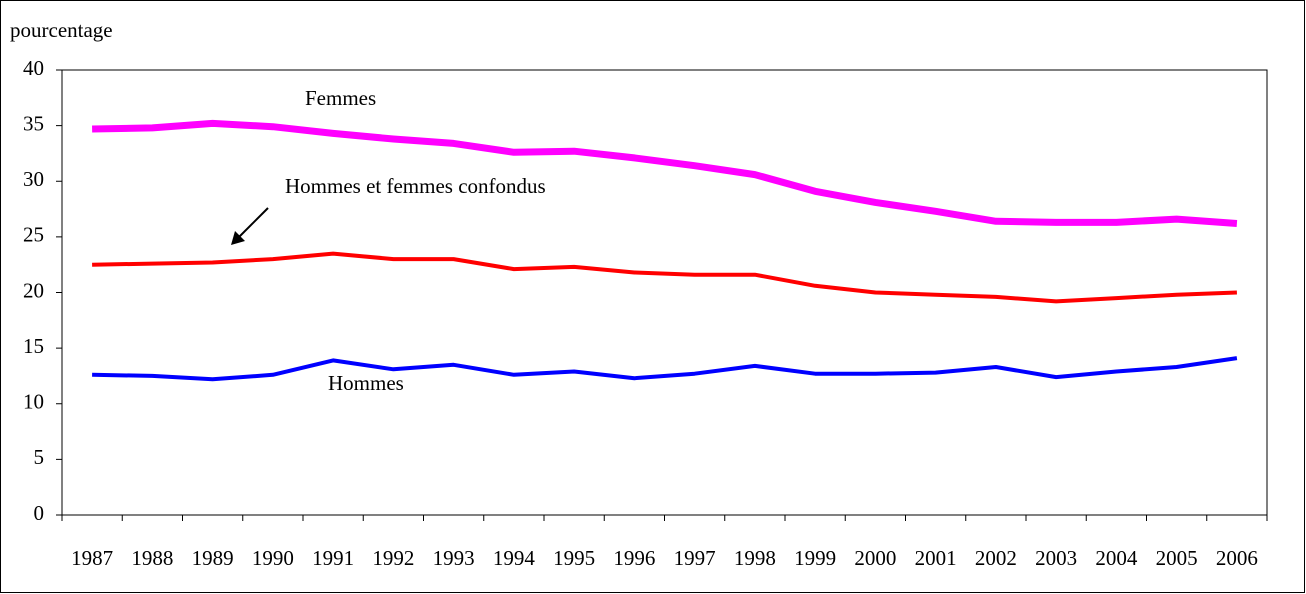 Image resolution: width=1306 pixels, height=594 pixels. Describe the element at coordinates (634, 558) in the screenshot. I see `x-tick-label: 1996` at that location.